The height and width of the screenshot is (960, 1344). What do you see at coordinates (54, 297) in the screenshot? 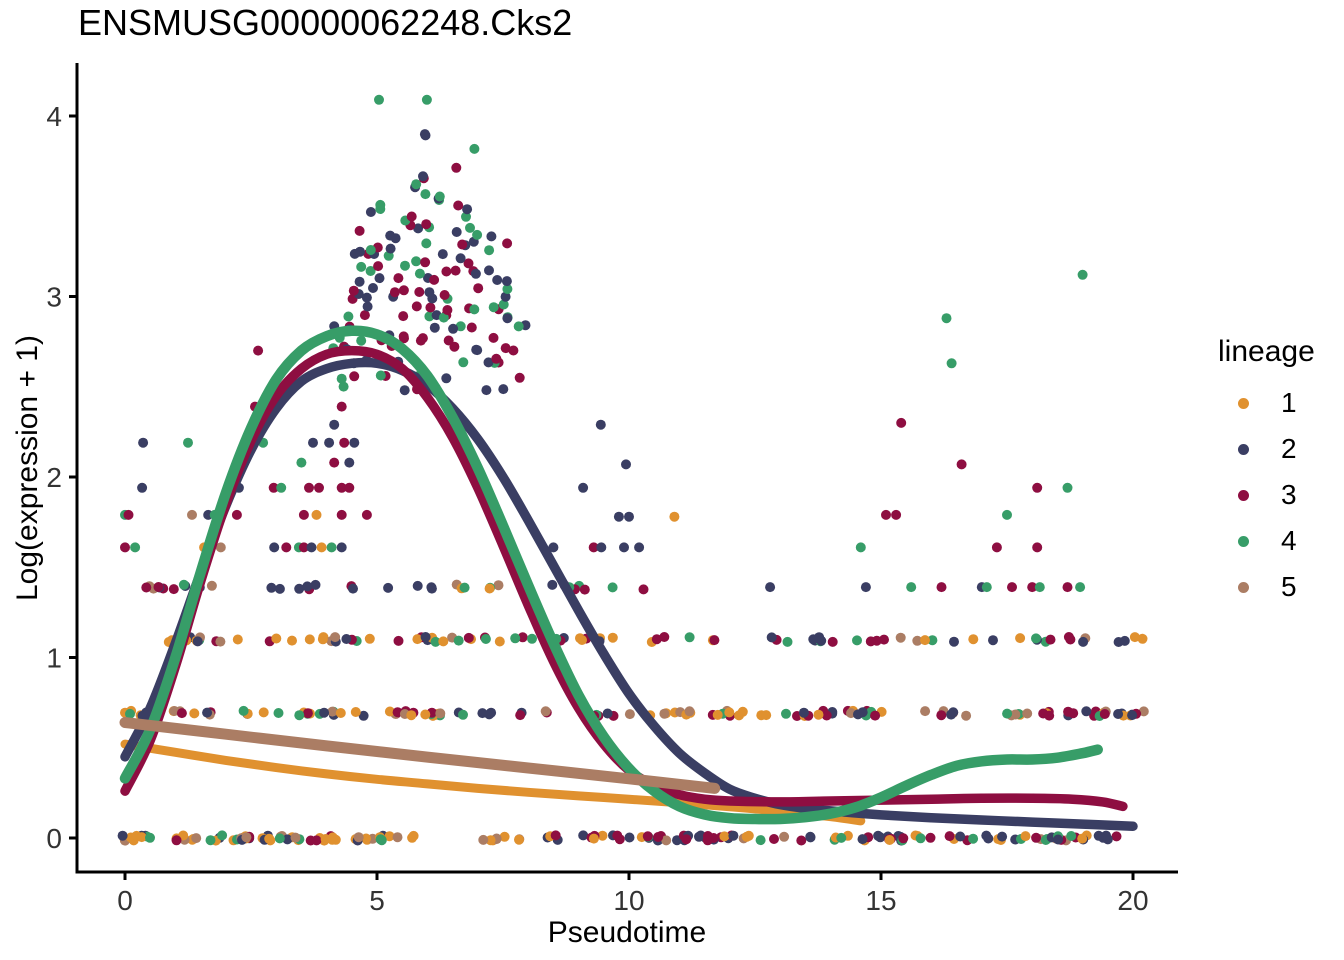
I see `y-tick-label: 3` at bounding box center [54, 297].